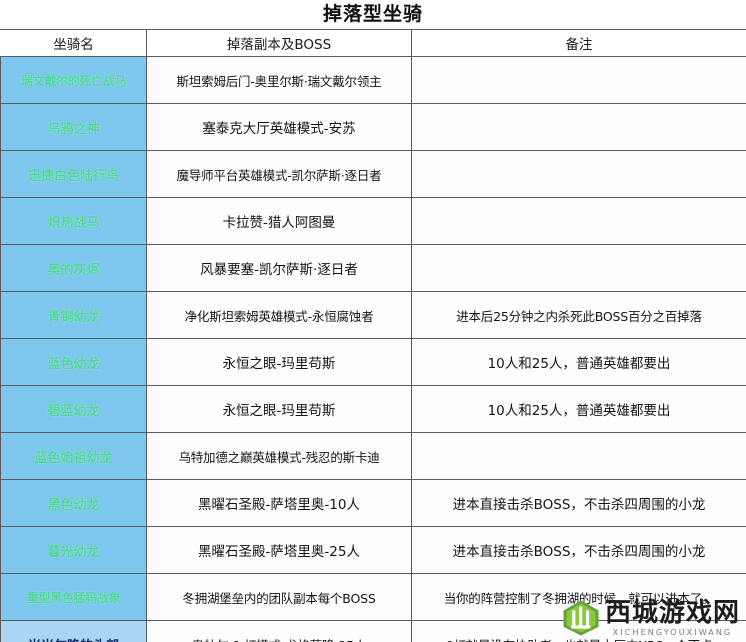  What do you see at coordinates (279, 503) in the screenshot?
I see `cell-drop-source: 黑曜石圣殿-萨塔里奥-10人` at bounding box center [279, 503].